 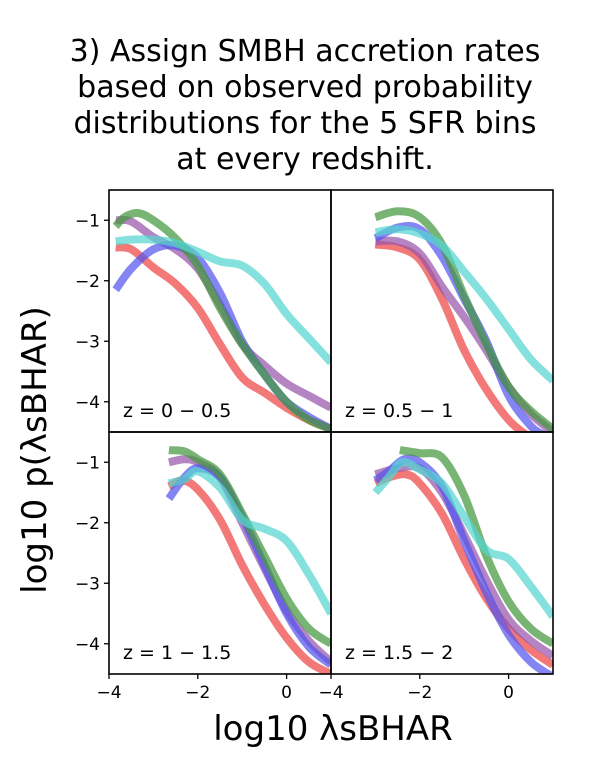 What do you see at coordinates (399, 653) in the screenshot?
I see `panel-label: z = 1.5 − 2` at bounding box center [399, 653].